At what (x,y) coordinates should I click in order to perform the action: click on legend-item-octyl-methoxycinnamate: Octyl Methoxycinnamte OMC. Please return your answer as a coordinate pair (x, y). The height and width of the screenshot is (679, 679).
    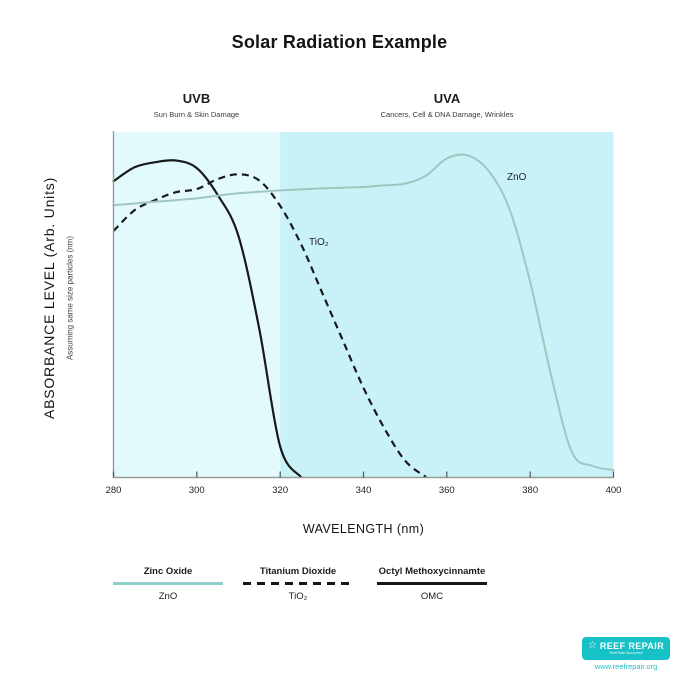
    Looking at the image, I should click on (432, 584).